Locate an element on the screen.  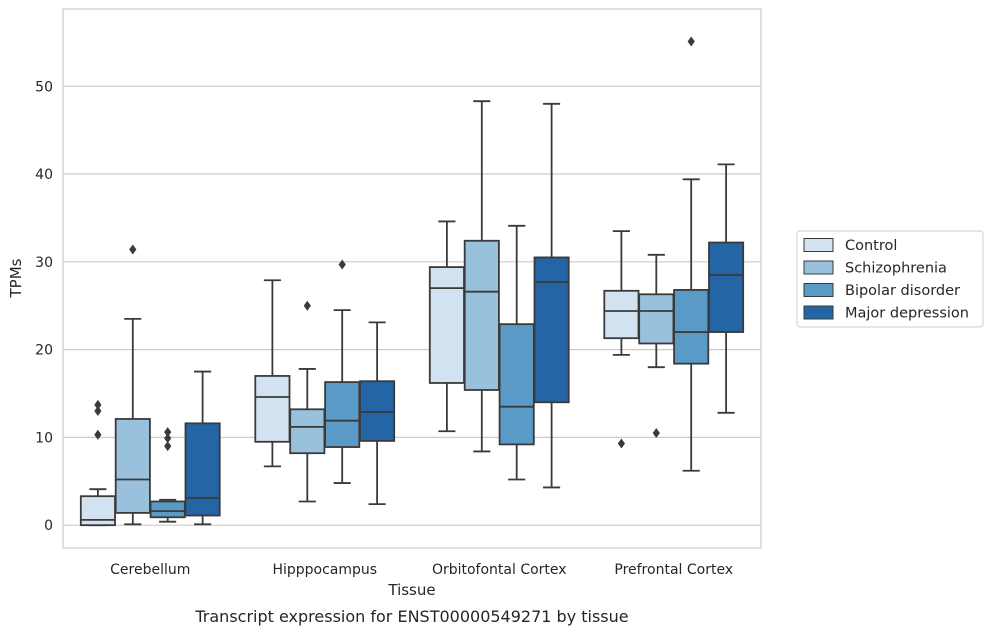
y-tick-label: 30 is located at coordinates (44, 263).